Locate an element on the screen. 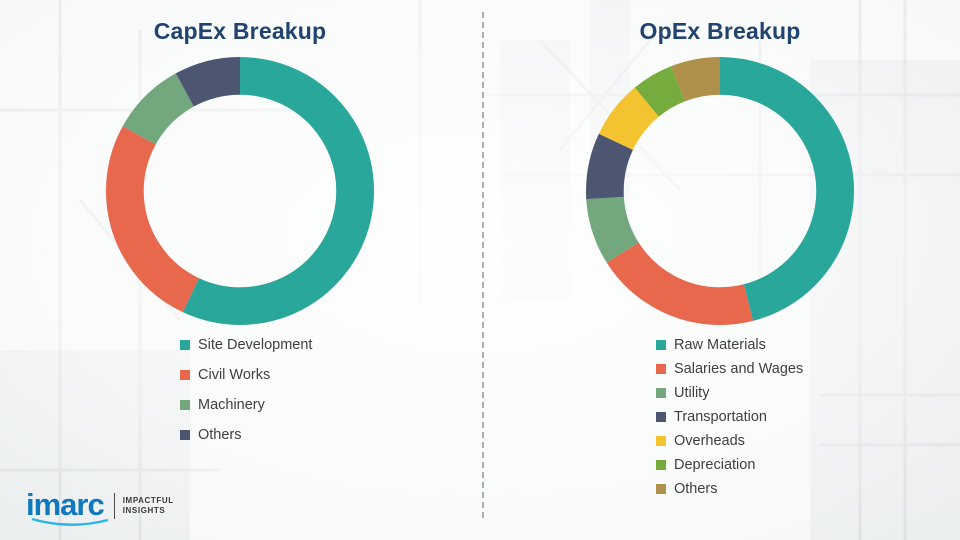  legend-label: Site Development is located at coordinates (255, 345).